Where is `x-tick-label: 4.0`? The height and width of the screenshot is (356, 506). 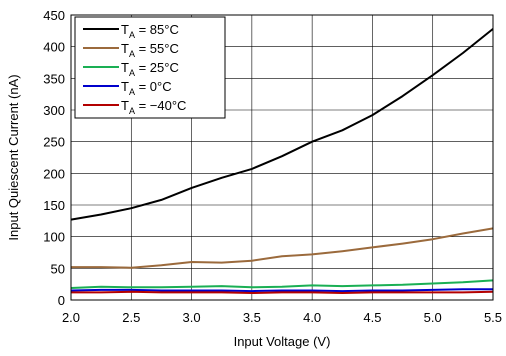 x-tick-label: 4.0 is located at coordinates (312, 317).